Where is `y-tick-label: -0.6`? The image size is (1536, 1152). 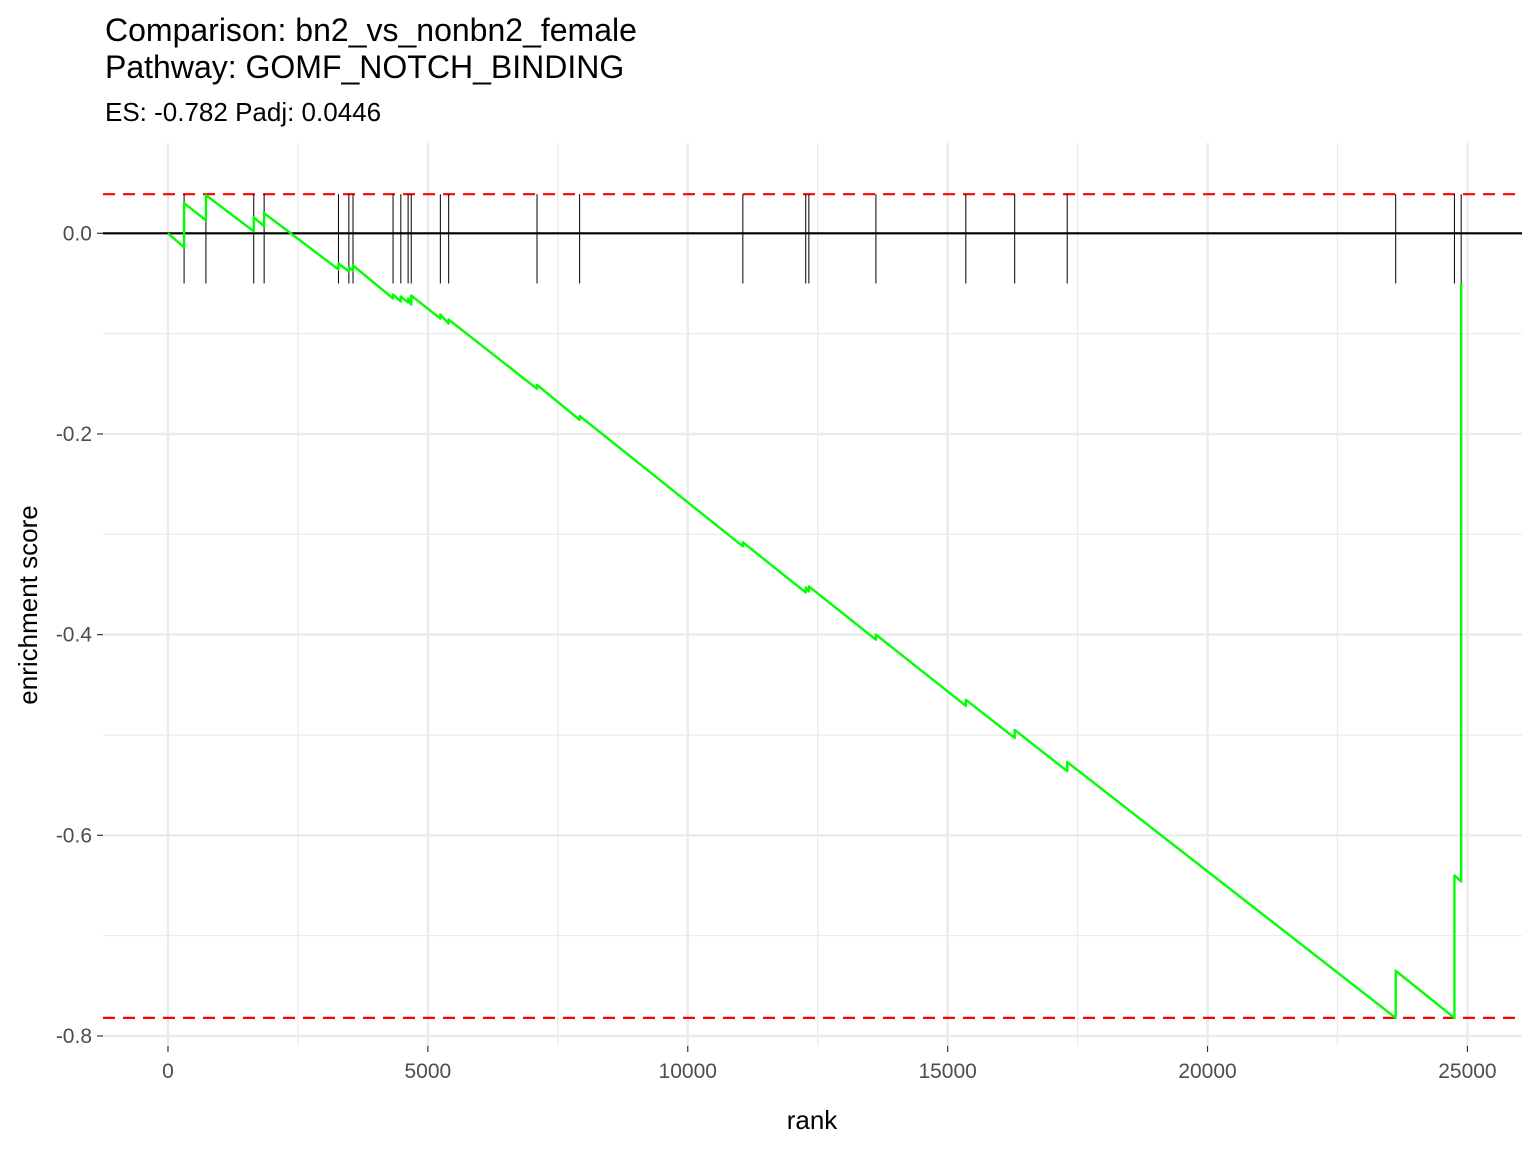
y-tick-label: -0.6 is located at coordinates (74, 835).